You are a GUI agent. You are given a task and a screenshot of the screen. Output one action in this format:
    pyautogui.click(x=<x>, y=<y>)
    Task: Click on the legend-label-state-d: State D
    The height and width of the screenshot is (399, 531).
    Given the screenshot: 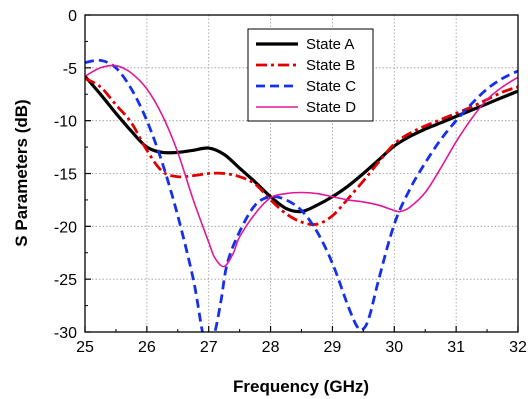 What is the action you would take?
    pyautogui.click(x=331, y=107)
    